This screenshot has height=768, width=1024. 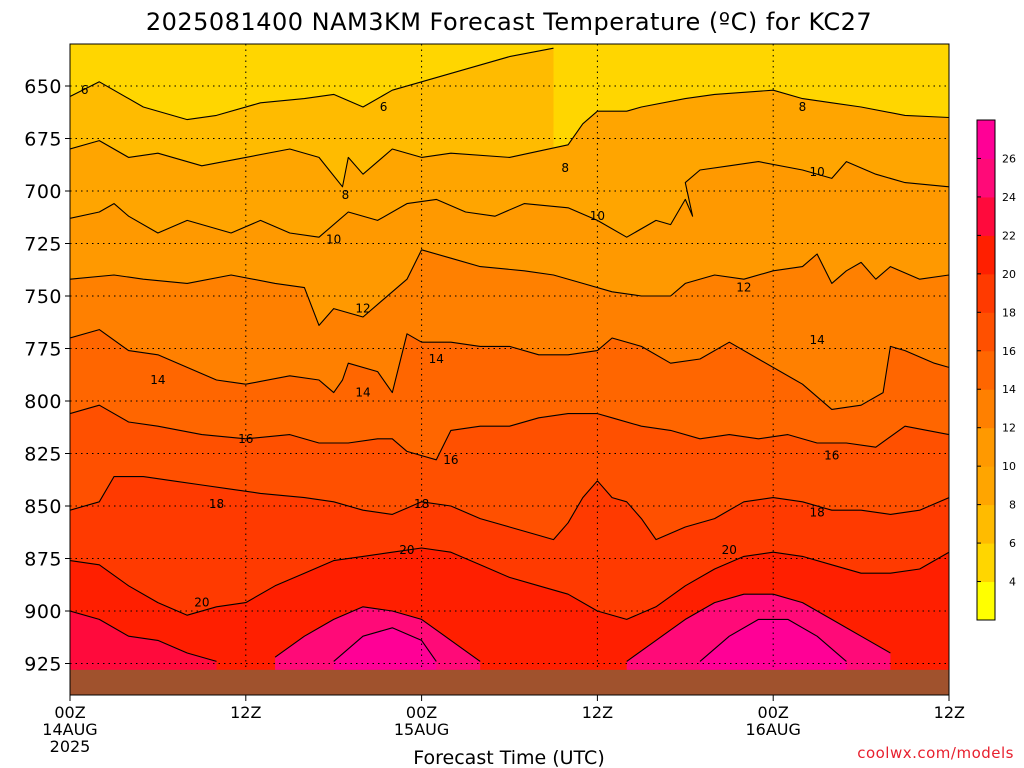 What do you see at coordinates (43, 192) in the screenshot?
I see `y-tick-label: 700` at bounding box center [43, 192].